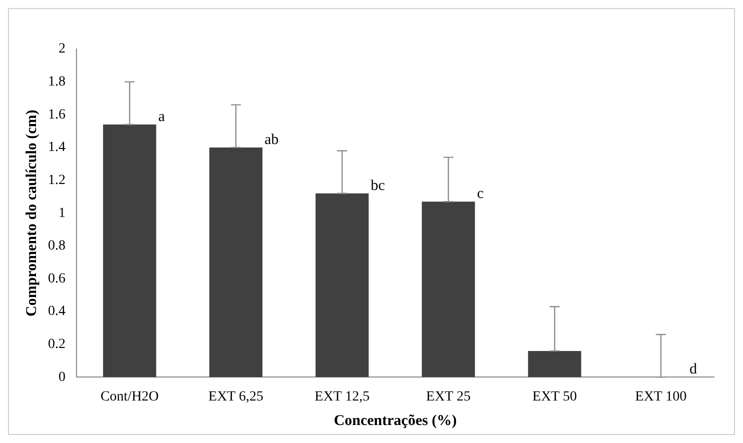  I want to click on x-axis-title: Concentrações (%), so click(395, 420).